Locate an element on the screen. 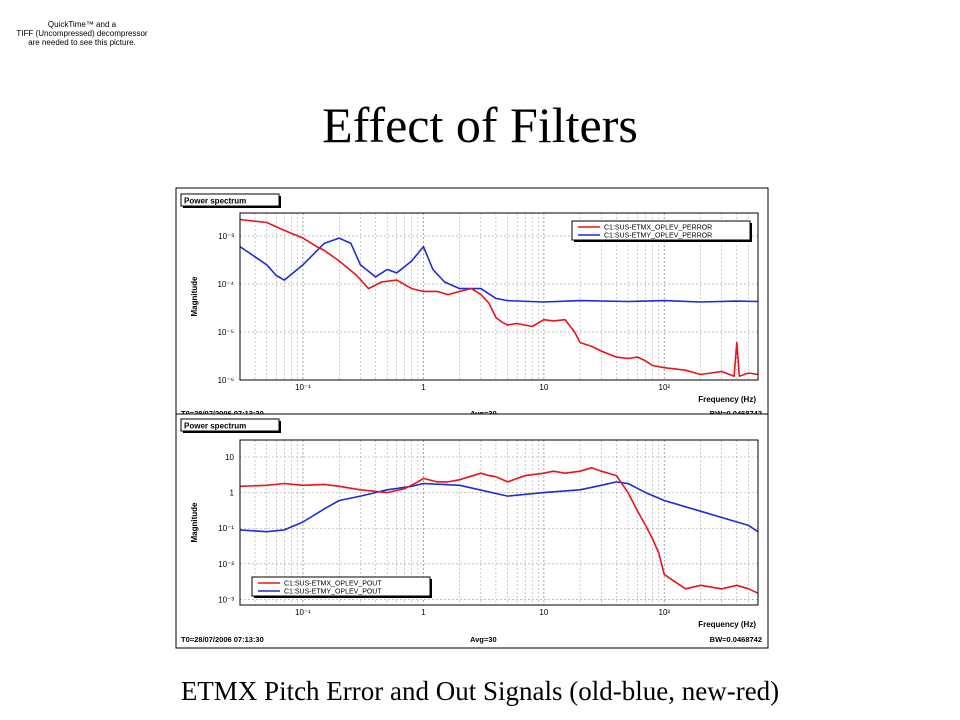  y-tick-label: 1 is located at coordinates (232, 493).